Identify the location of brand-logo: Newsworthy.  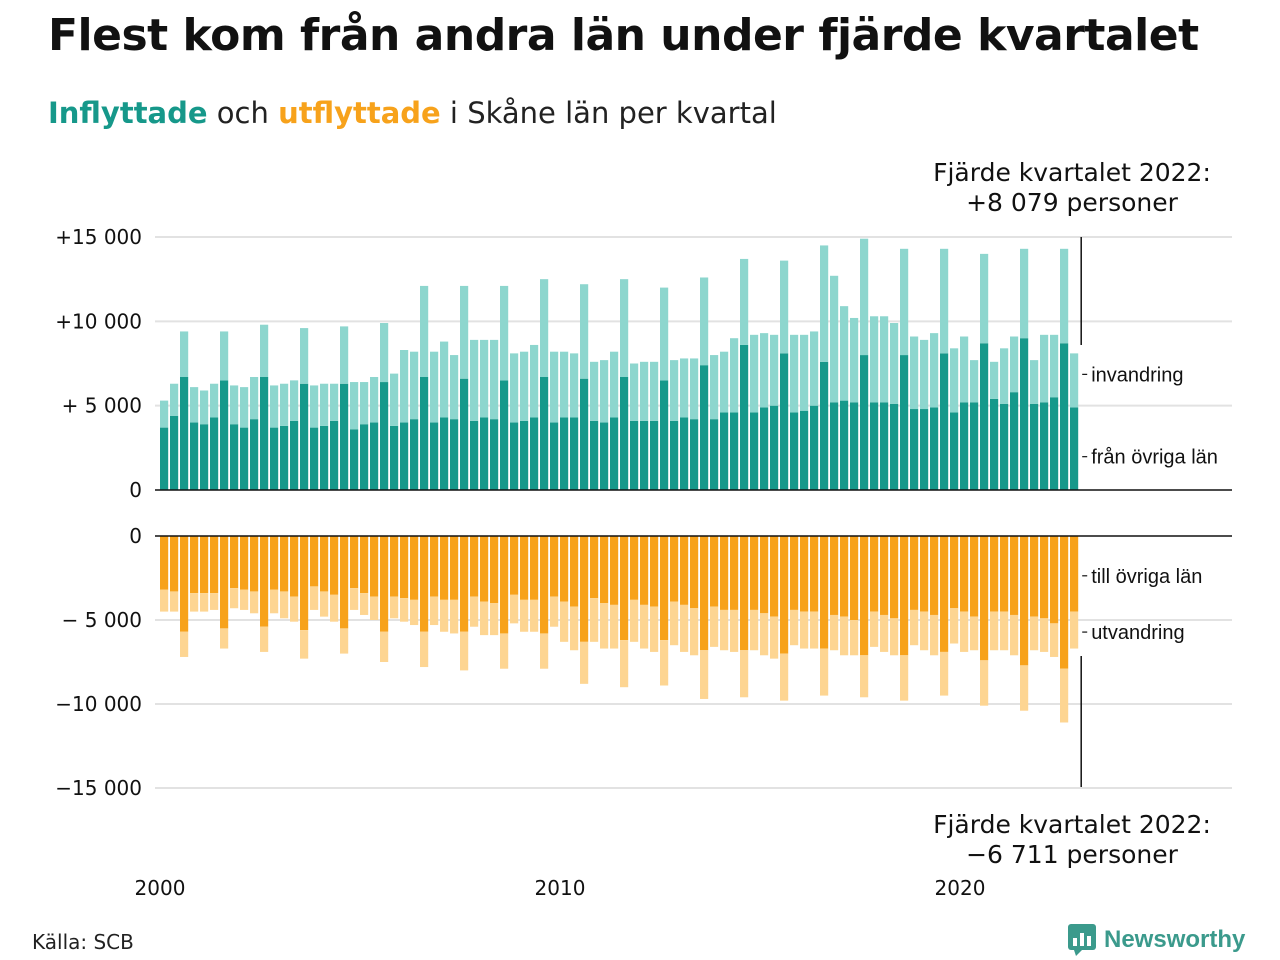
(1156, 940).